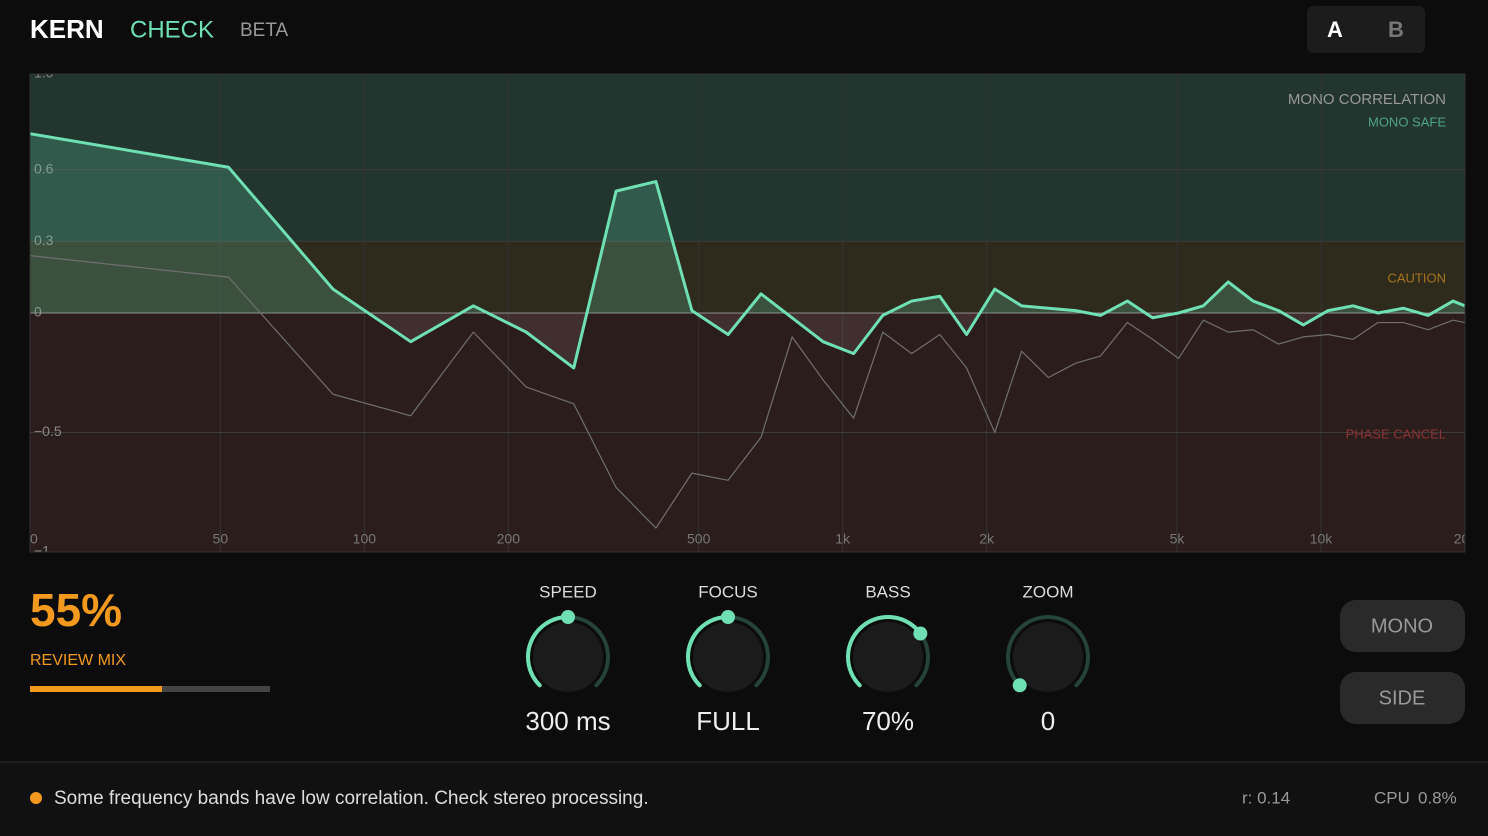 This screenshot has height=836, width=1488. I want to click on x-tick-label: 2k, so click(987, 539).